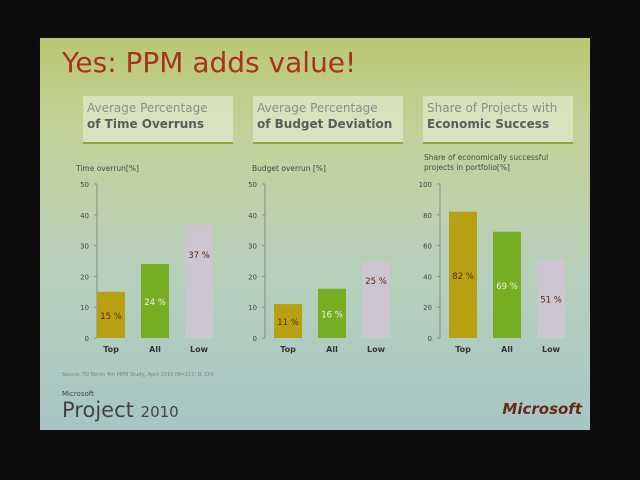 The width and height of the screenshot is (640, 480). Describe the element at coordinates (425, 185) in the screenshot. I see `y-tick-label: 100` at that location.